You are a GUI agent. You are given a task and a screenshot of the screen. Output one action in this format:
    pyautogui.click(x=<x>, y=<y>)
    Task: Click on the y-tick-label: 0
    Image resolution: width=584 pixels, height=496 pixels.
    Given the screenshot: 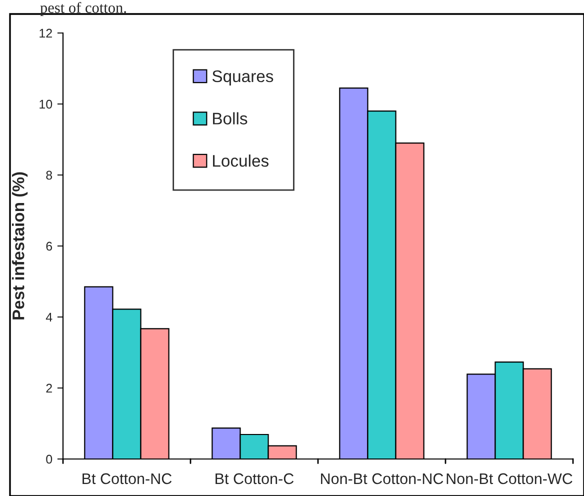 What is the action you would take?
    pyautogui.click(x=49, y=459)
    